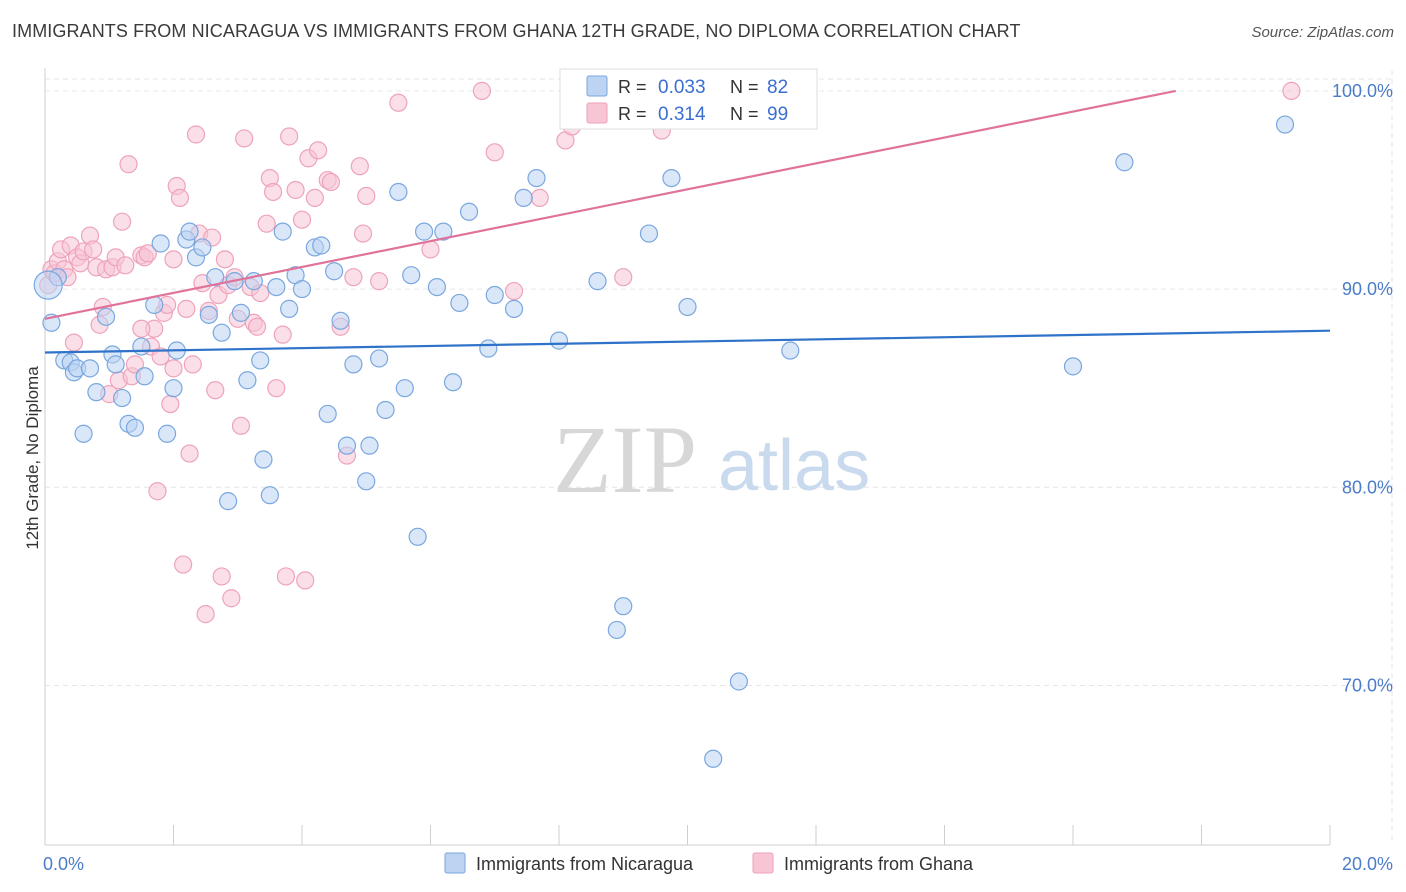  I want to click on watermark-atlas: atlas, so click(794, 466).